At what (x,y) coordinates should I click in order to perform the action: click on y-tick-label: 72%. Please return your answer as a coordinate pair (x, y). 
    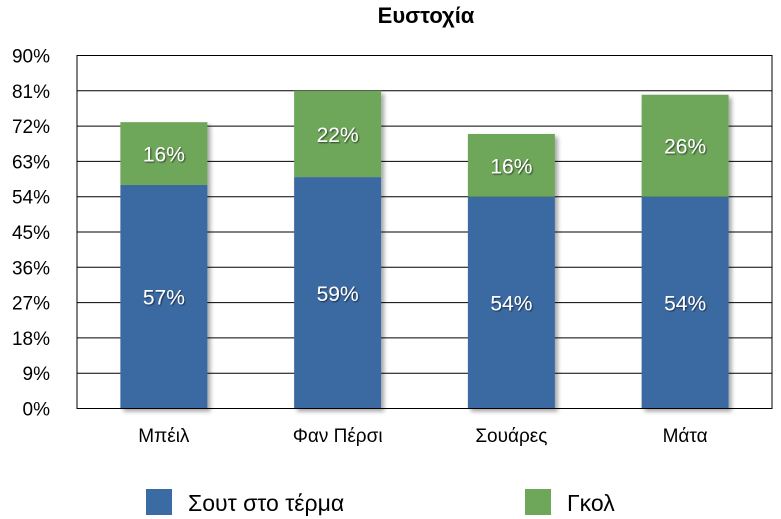
    Looking at the image, I should click on (31, 127).